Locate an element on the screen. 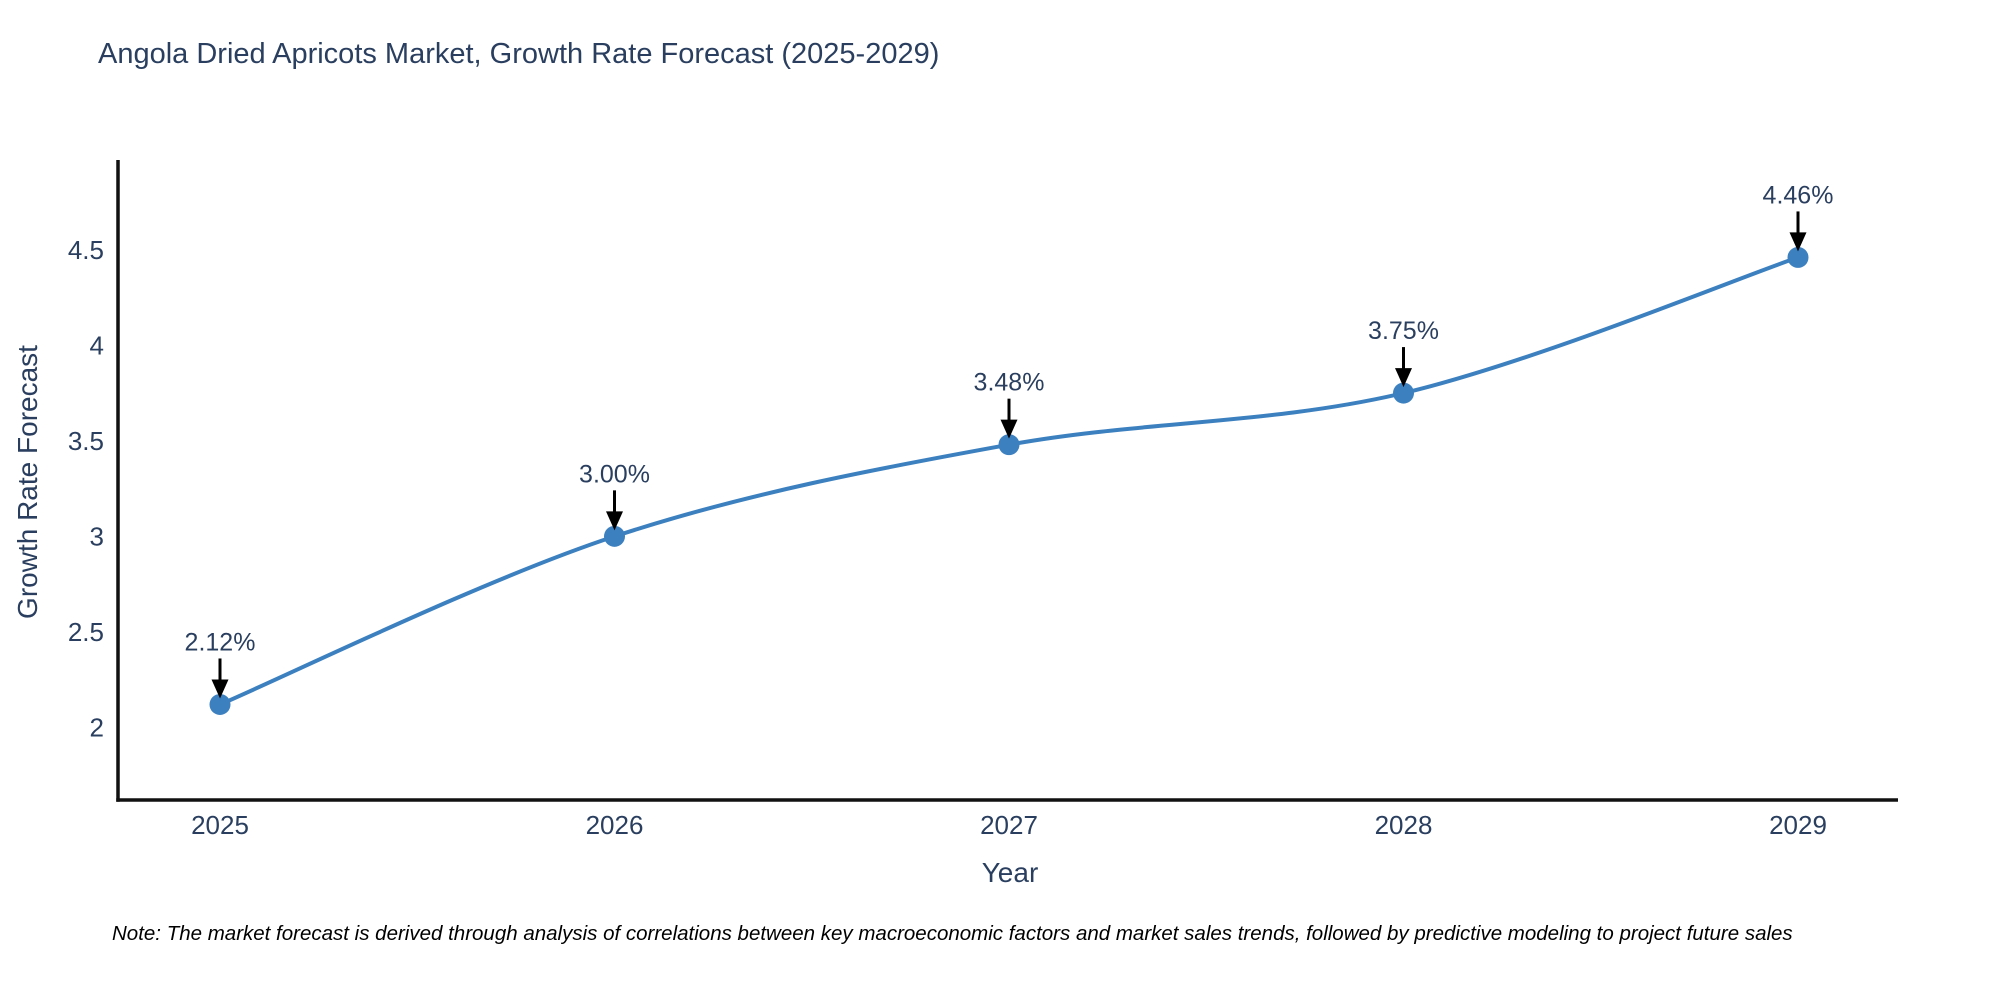  x-tick-label: 2025 is located at coordinates (220, 825).